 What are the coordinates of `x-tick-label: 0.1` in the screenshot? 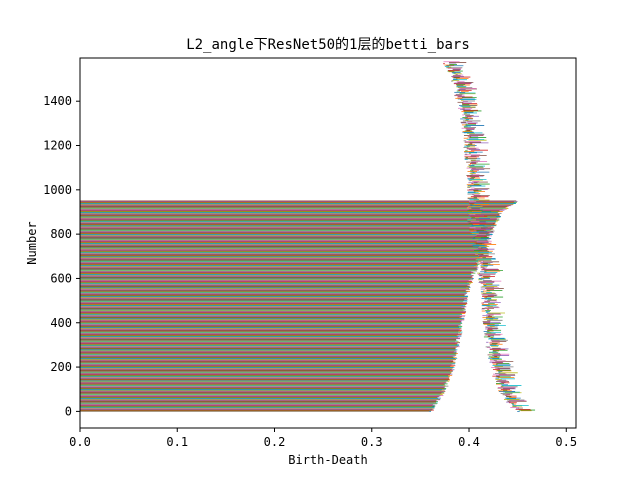 It's located at (177, 442).